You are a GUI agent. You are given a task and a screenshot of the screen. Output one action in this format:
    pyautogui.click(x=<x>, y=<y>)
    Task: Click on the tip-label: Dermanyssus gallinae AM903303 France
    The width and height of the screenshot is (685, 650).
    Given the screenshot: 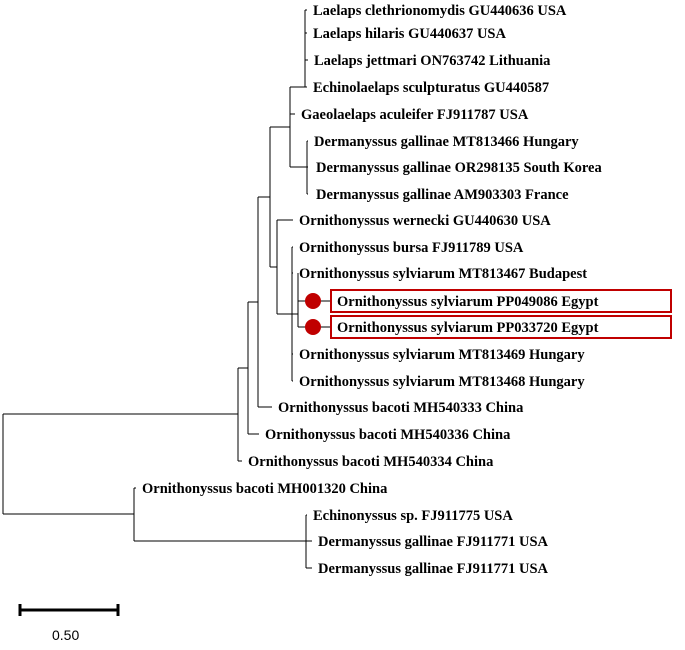 What is the action you would take?
    pyautogui.click(x=442, y=195)
    